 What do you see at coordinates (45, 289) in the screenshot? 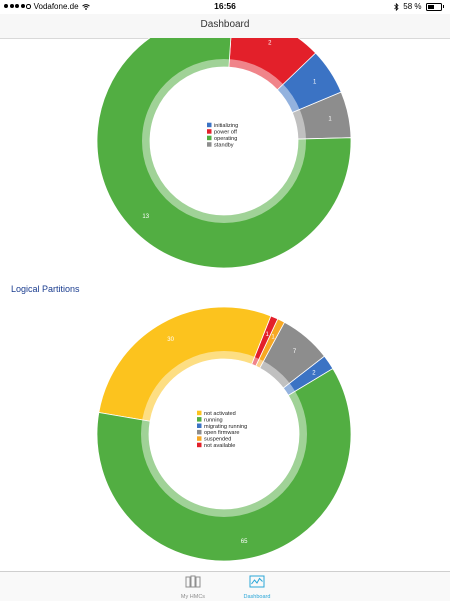
I see `section-title-logical-partitions: Logical Partitions` at bounding box center [45, 289].